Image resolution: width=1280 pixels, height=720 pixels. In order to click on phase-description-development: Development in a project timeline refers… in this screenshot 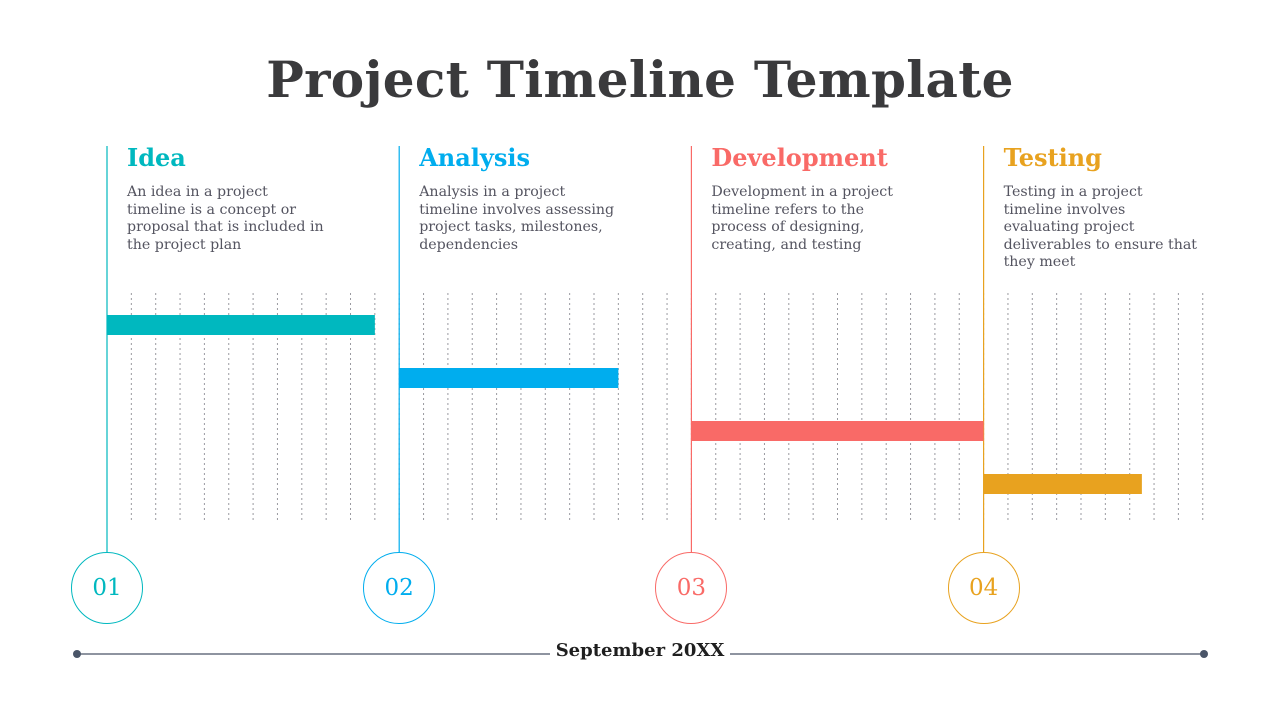, I will do `click(802, 218)`.